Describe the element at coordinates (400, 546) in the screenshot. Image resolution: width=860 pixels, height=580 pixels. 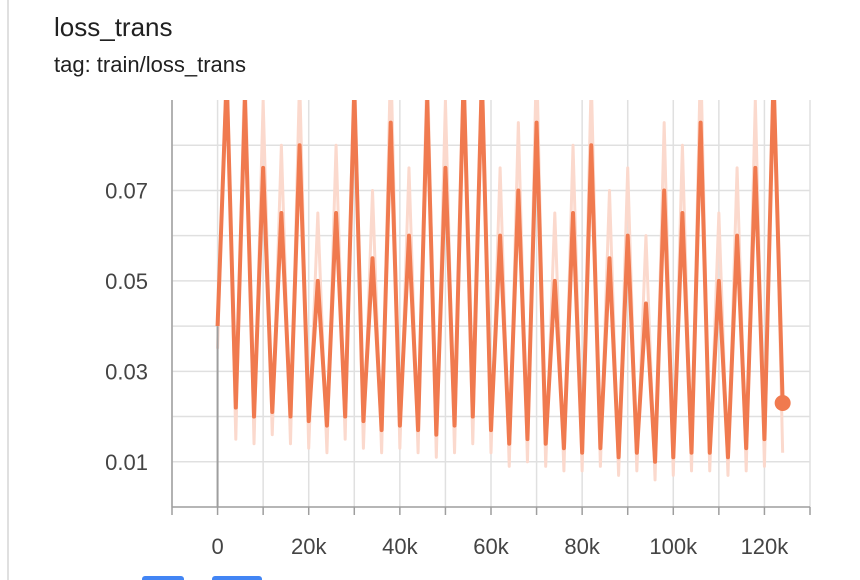
I see `x-tick-label: 40k` at that location.